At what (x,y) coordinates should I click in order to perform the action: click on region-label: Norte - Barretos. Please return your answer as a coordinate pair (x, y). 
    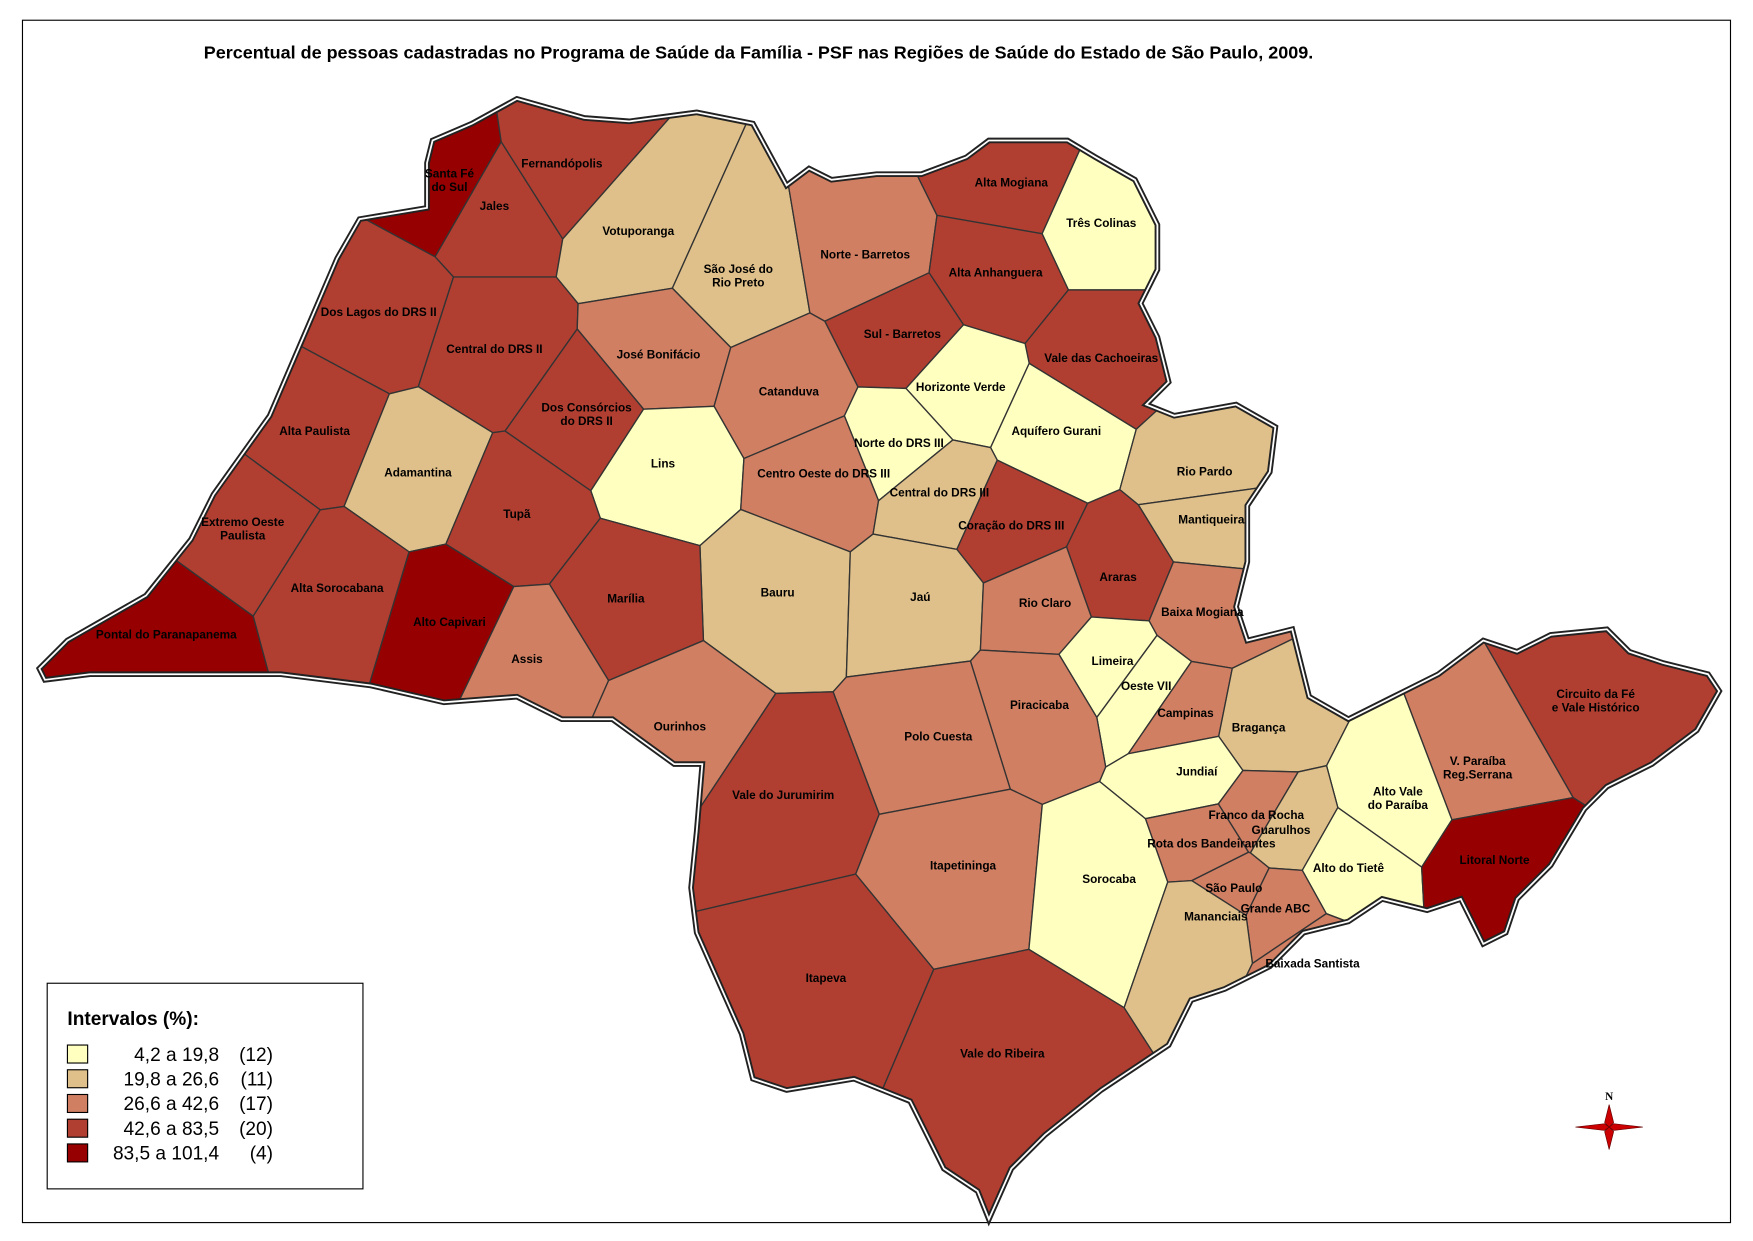
    Looking at the image, I should click on (865, 254).